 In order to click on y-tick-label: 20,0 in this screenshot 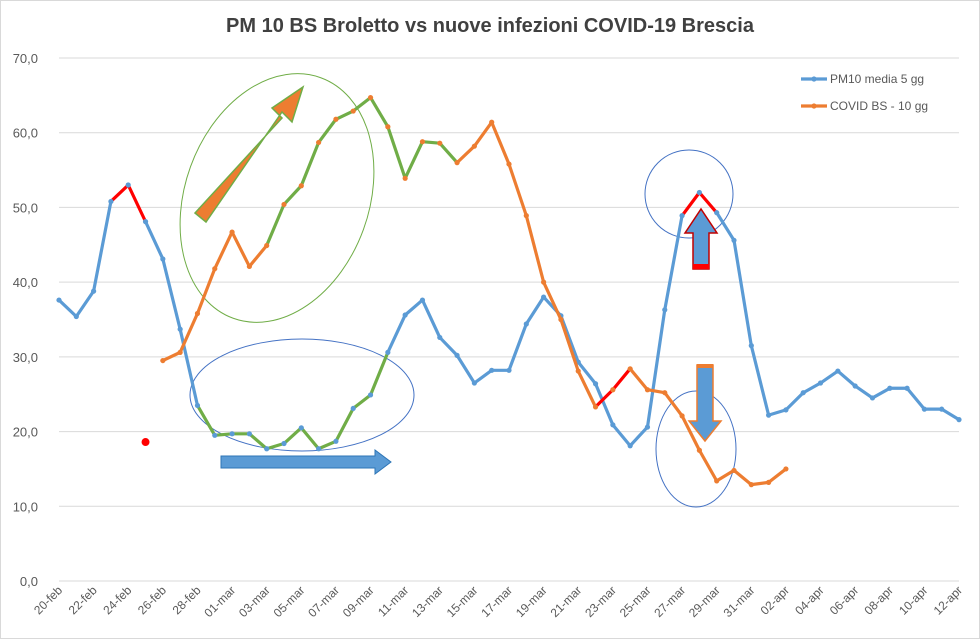, I will do `click(25, 432)`.